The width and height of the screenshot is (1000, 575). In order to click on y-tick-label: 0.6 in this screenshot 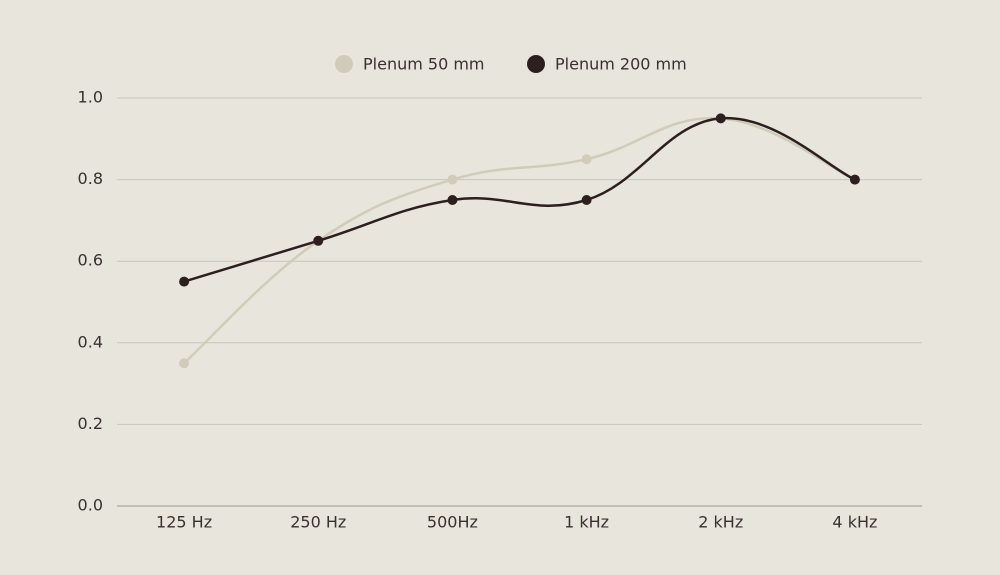, I will do `click(90, 260)`.